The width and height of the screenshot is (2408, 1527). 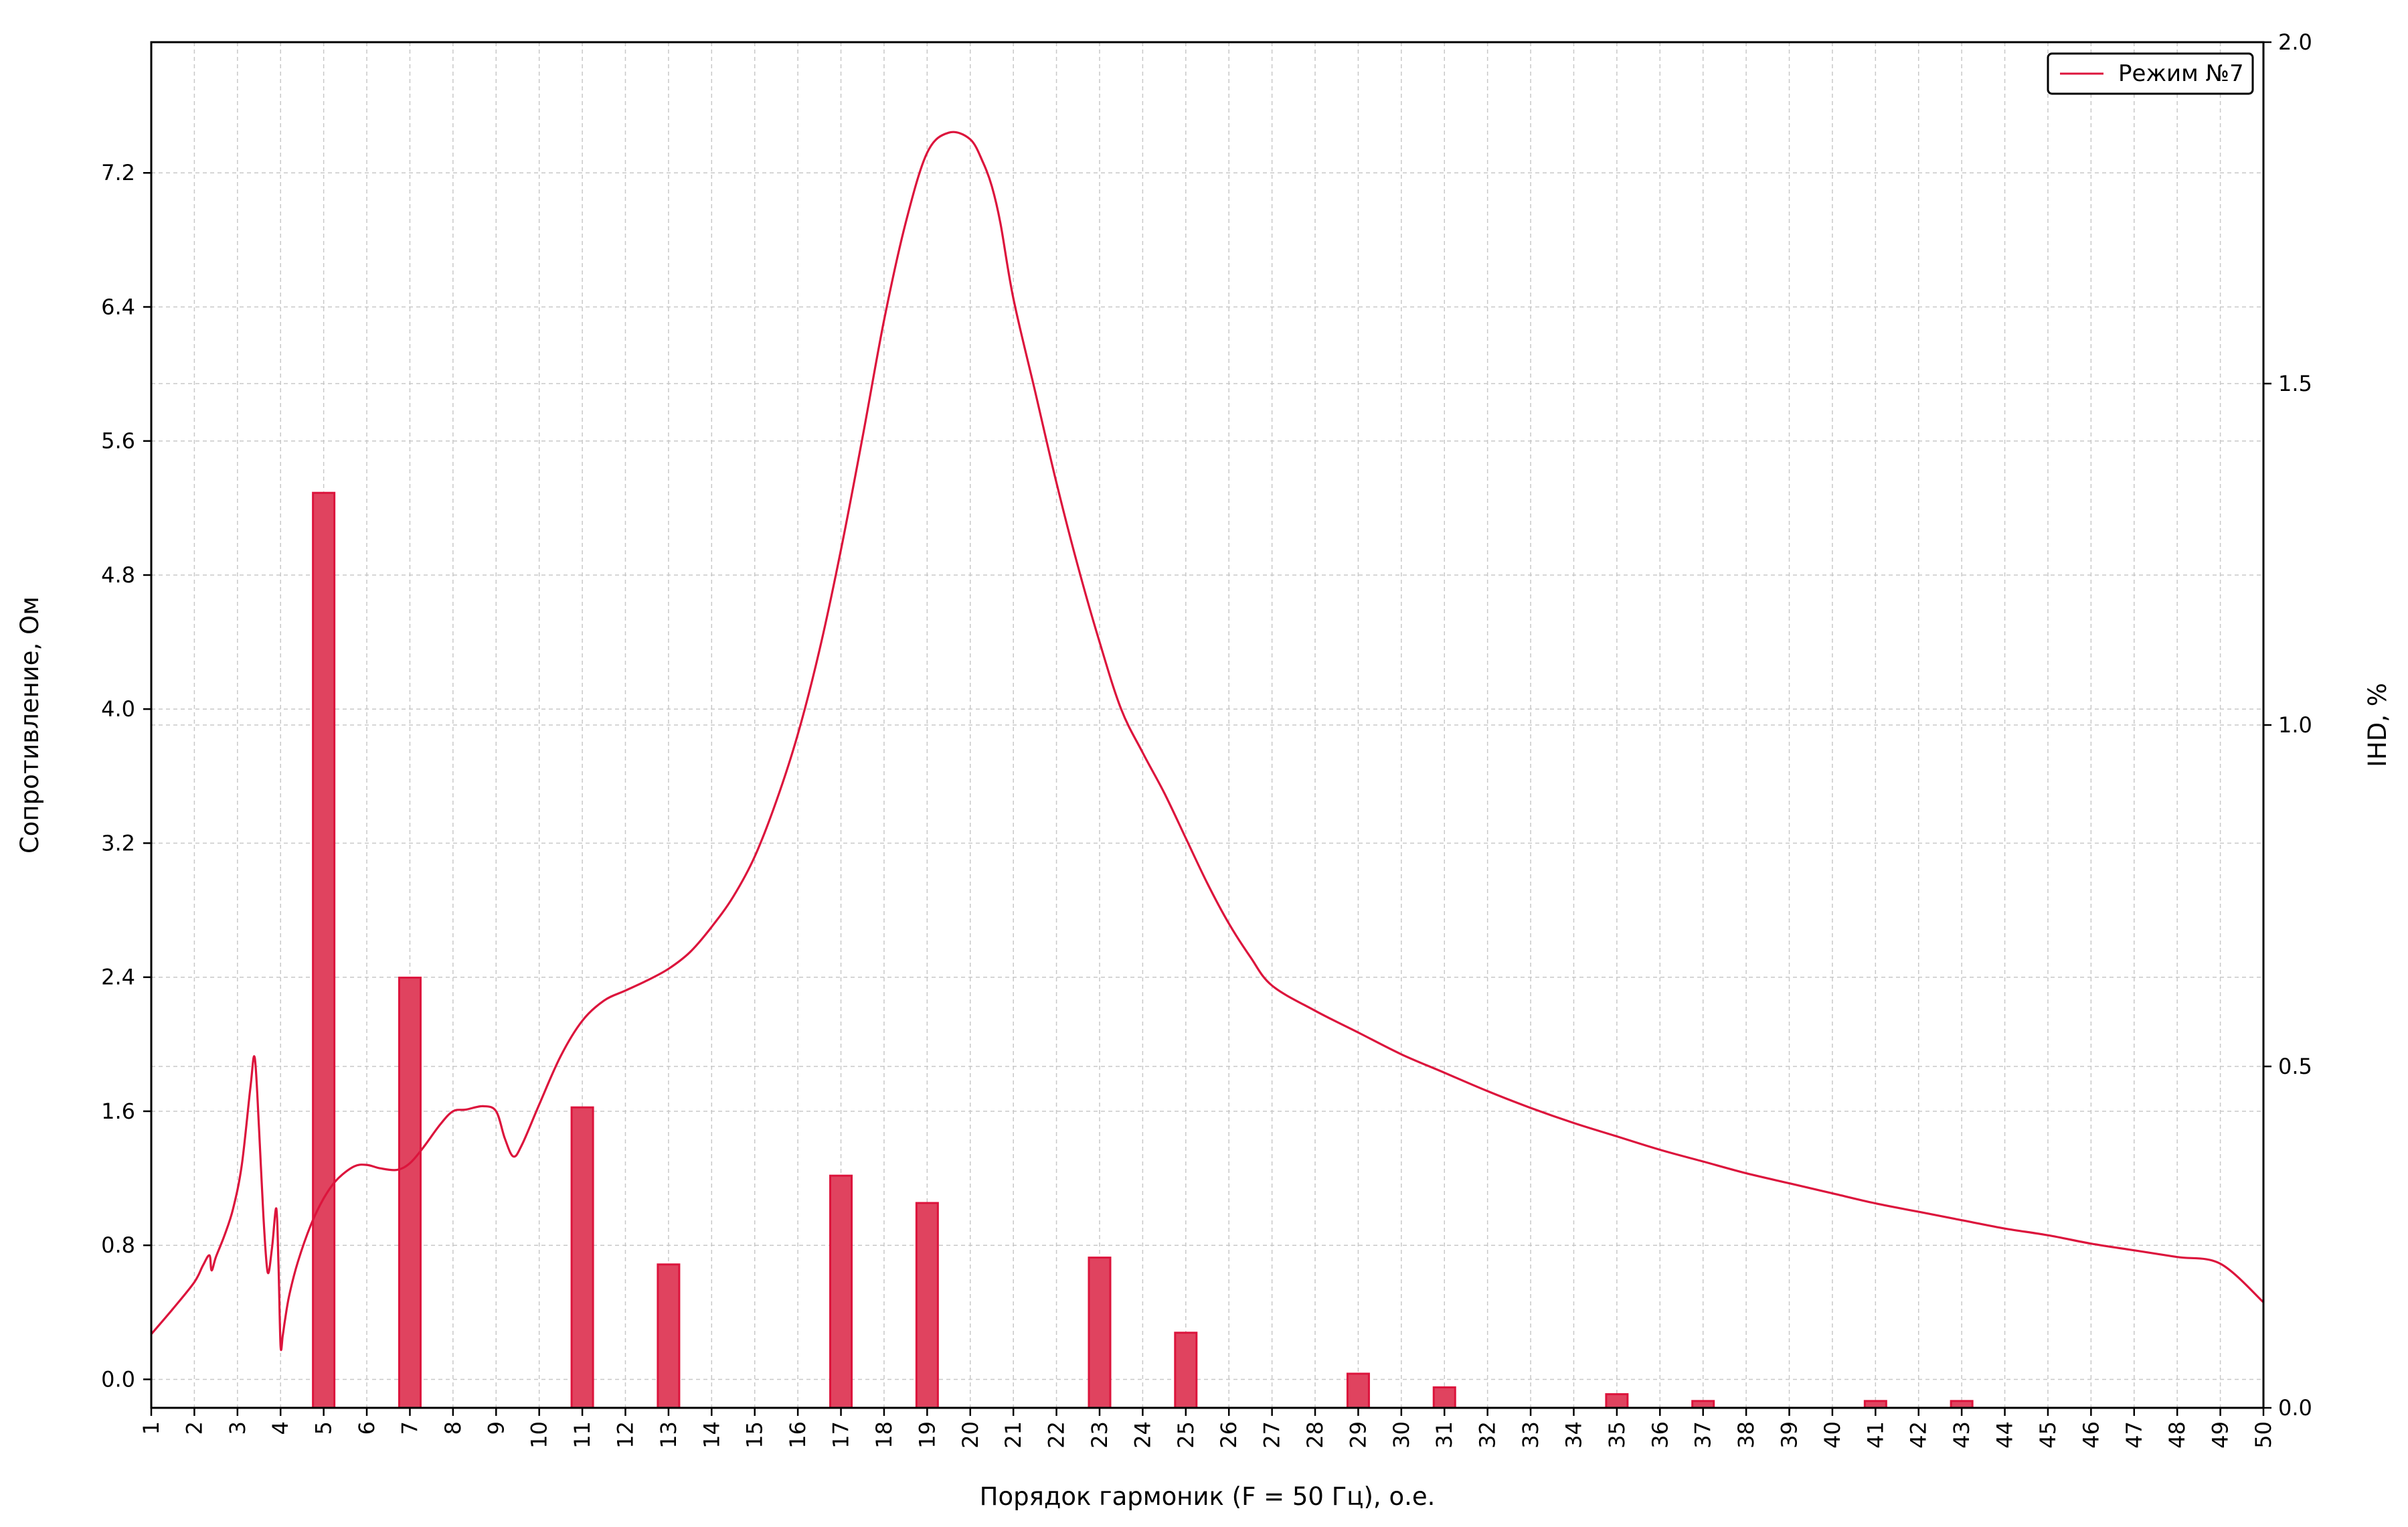 I want to click on x-tick-label: 13, so click(x=668, y=1435).